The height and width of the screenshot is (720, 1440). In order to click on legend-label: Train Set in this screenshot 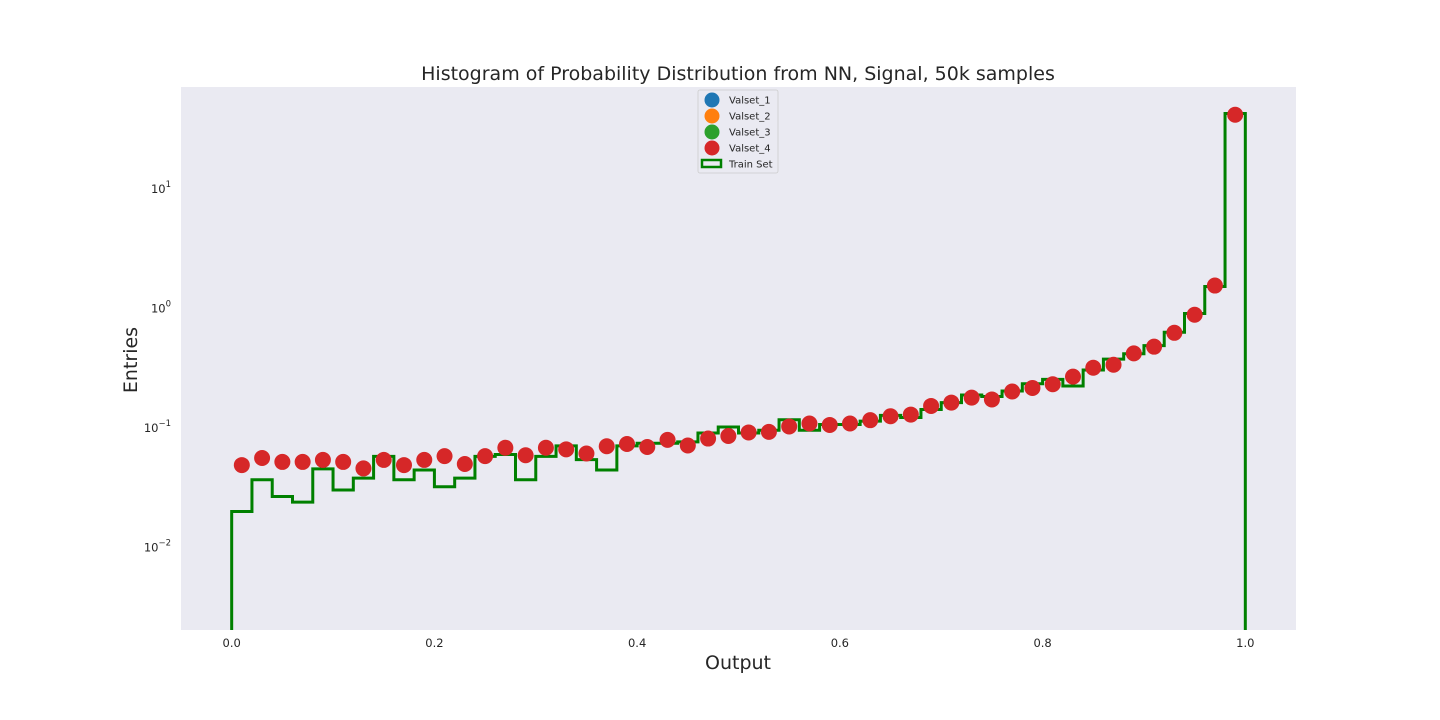, I will do `click(750, 165)`.